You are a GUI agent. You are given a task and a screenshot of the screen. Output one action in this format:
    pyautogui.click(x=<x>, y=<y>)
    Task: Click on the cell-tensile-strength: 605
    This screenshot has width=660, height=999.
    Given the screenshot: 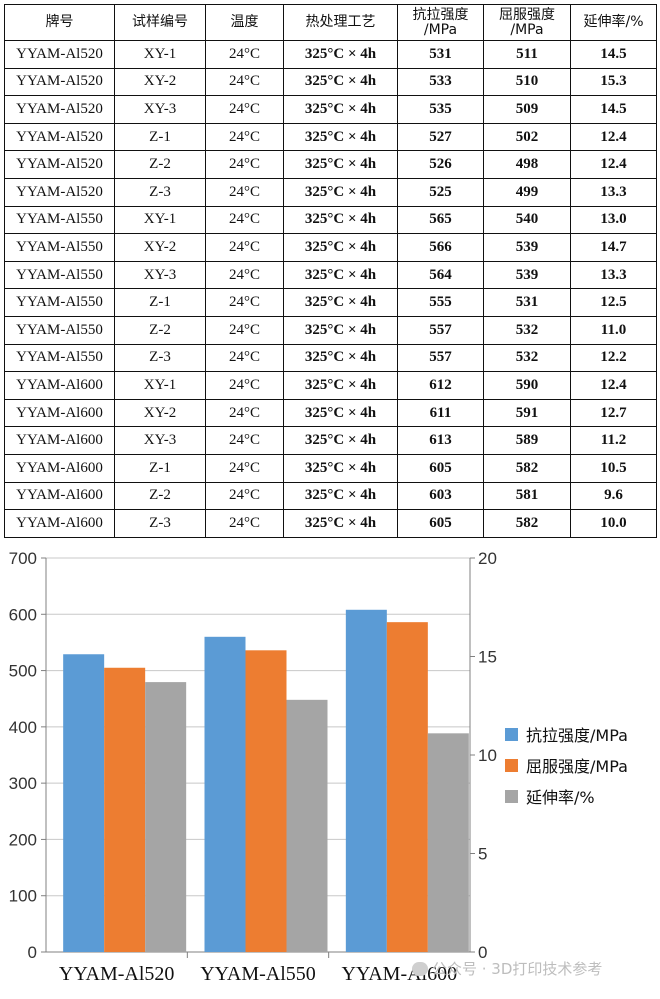 What is the action you would take?
    pyautogui.click(x=440, y=523)
    